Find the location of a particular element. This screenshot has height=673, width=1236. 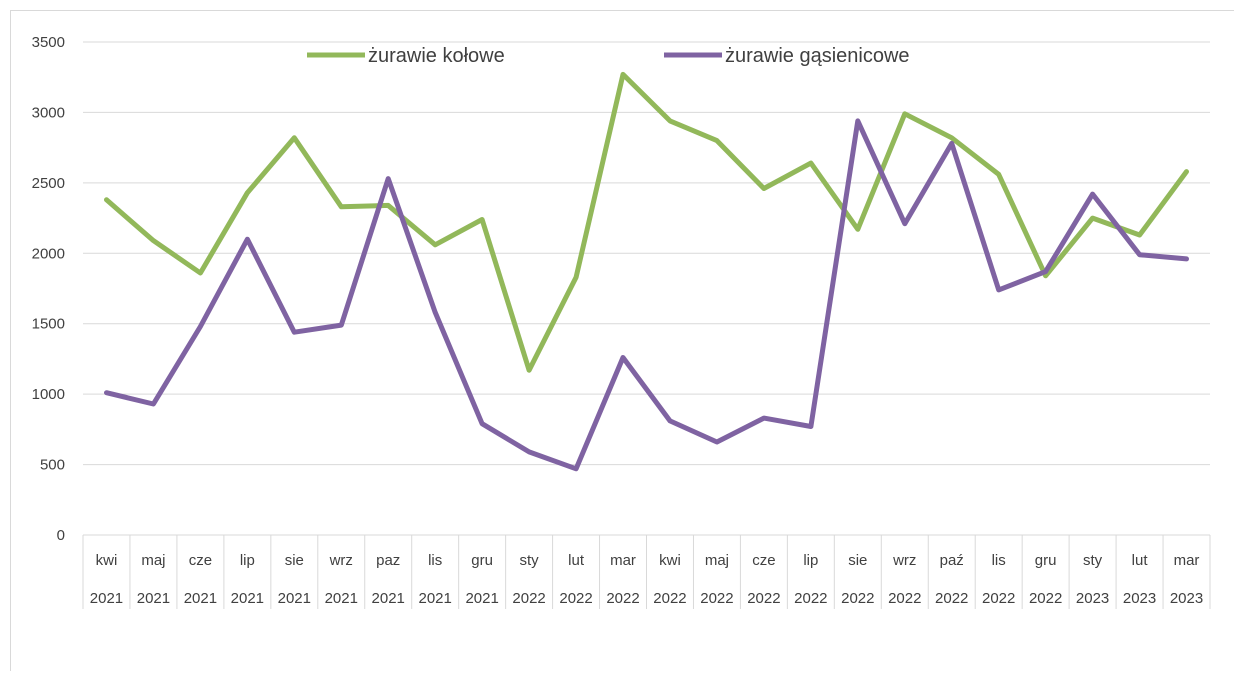

legend-item-1: żurawie gąsienicowe is located at coordinates (787, 56).